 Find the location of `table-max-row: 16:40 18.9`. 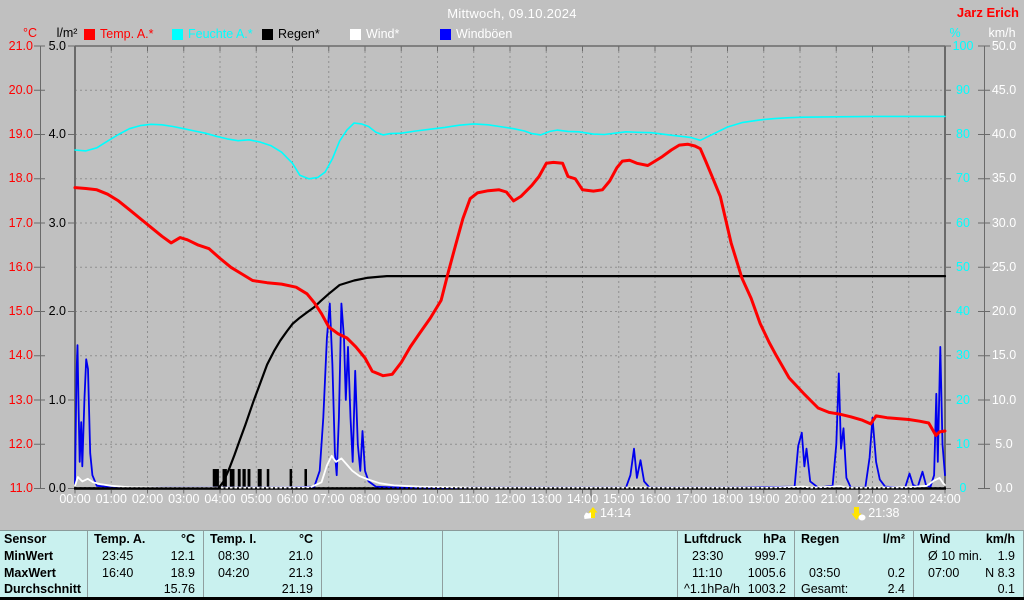

table-max-row: 16:40 18.9 is located at coordinates (145, 573).